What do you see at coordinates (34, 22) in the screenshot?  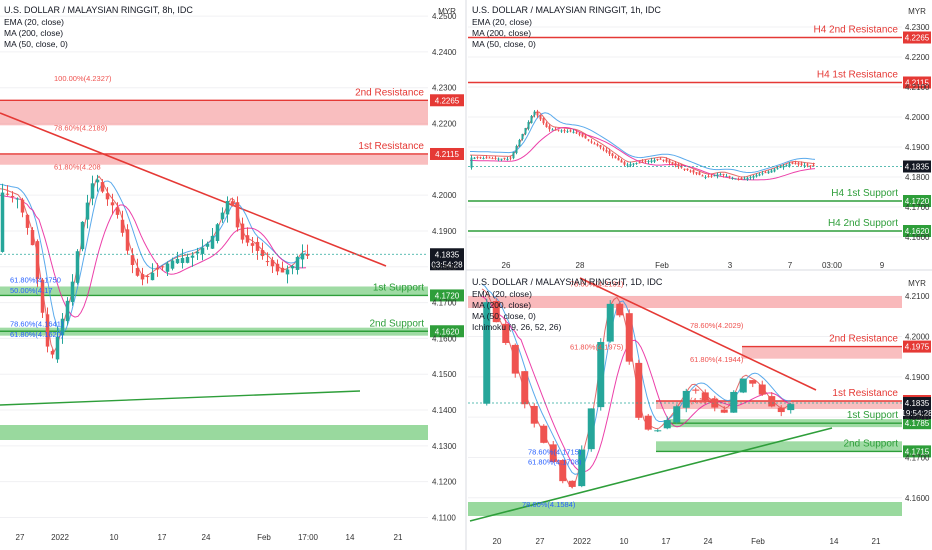 I see `indicator-label-0: EMA (20, close)` at bounding box center [34, 22].